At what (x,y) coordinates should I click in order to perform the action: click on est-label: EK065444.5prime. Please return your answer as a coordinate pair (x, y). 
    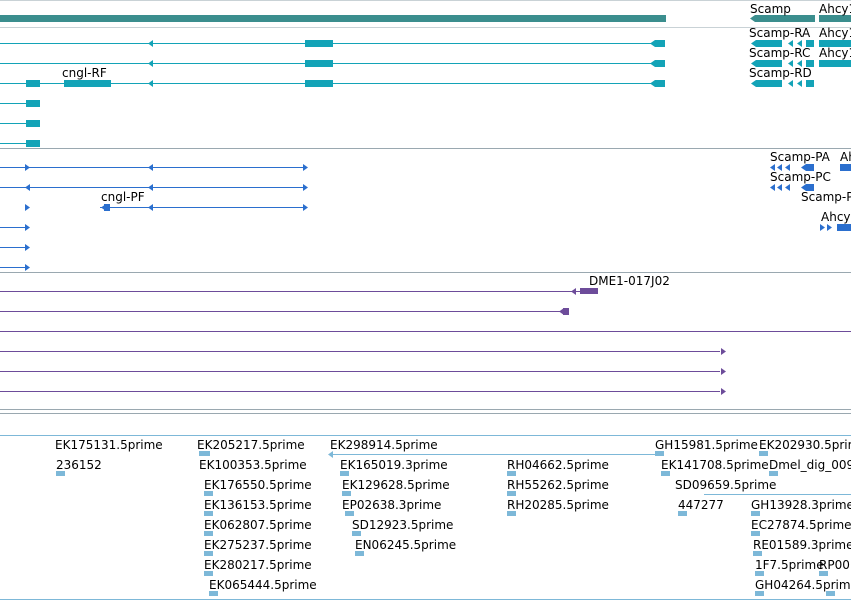
    Looking at the image, I should click on (263, 585).